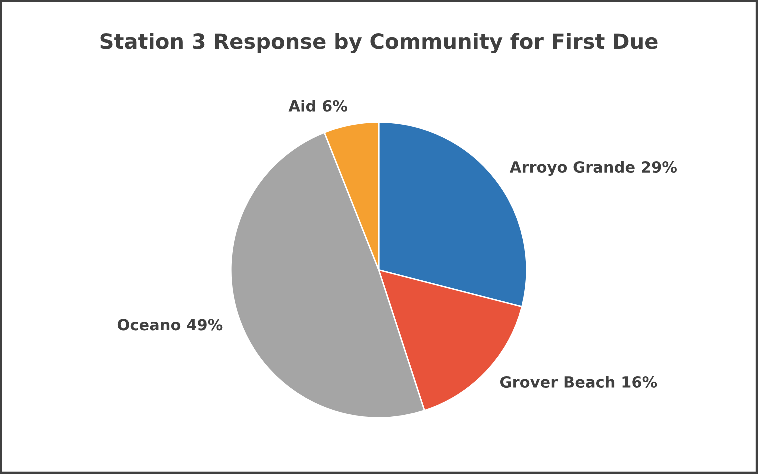  What do you see at coordinates (170, 325) in the screenshot?
I see `slice-label: Oceano 49%` at bounding box center [170, 325].